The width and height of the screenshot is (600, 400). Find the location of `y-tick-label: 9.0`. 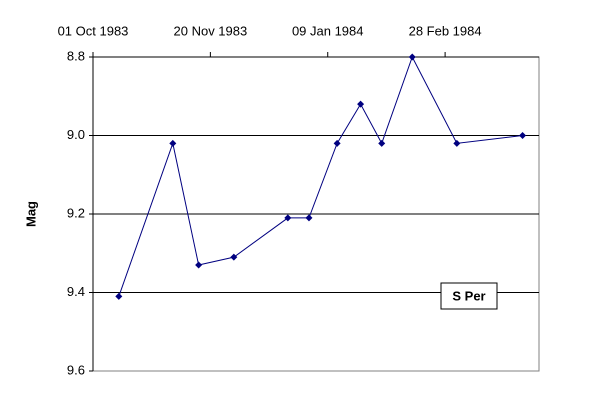

y-tick-label: 9.0 is located at coordinates (76, 134).